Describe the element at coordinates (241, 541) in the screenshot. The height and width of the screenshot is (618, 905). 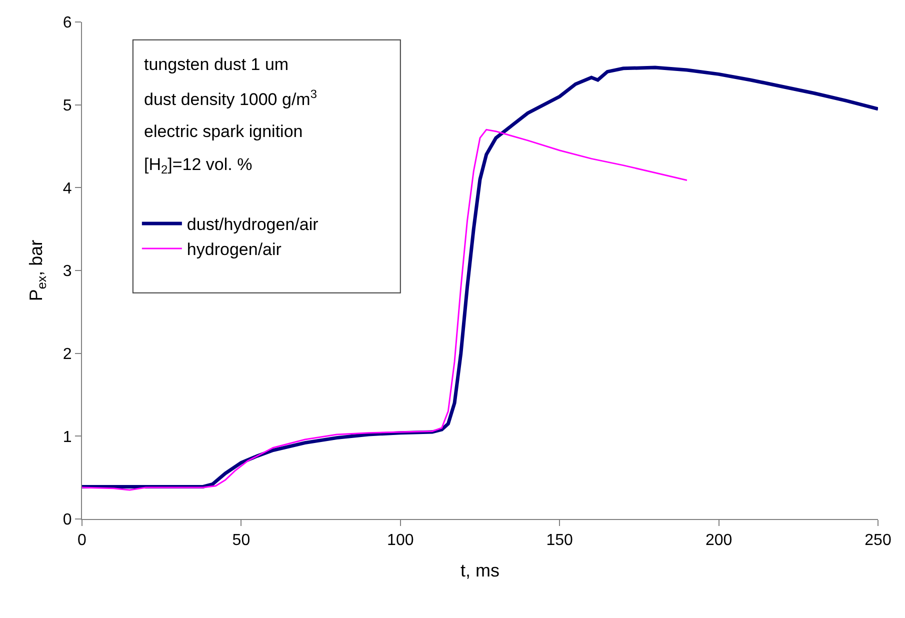
I see `x-tick-label: 50` at that location.